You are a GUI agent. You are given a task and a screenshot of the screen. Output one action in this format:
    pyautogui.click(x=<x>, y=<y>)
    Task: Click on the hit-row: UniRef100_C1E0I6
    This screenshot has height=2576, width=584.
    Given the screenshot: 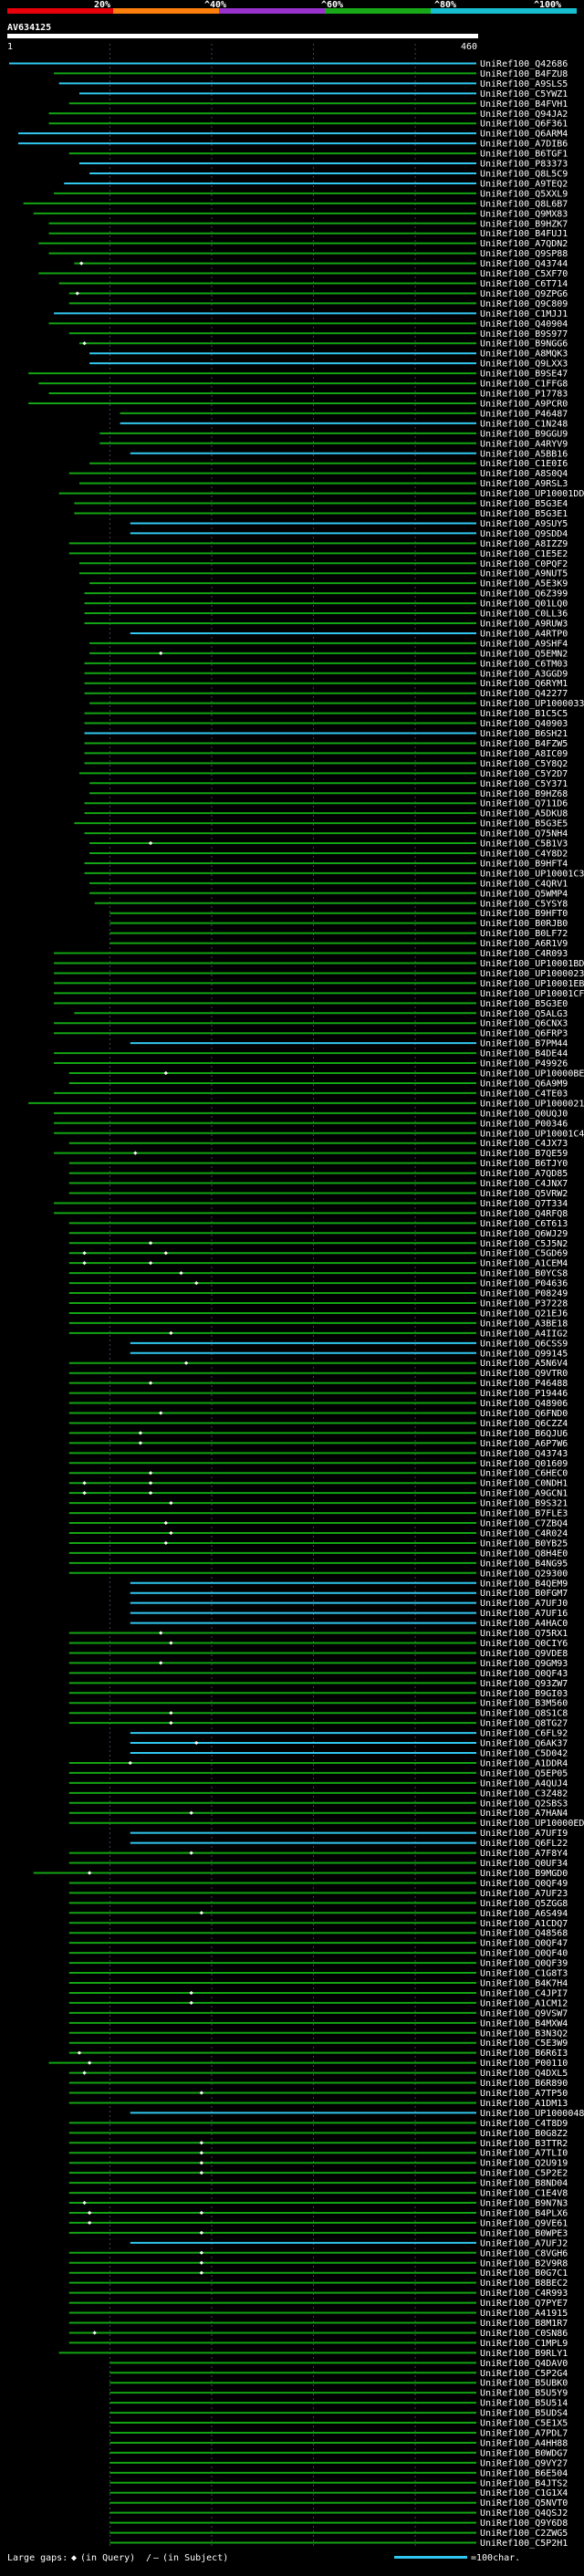 What is the action you would take?
    pyautogui.click(x=328, y=464)
    